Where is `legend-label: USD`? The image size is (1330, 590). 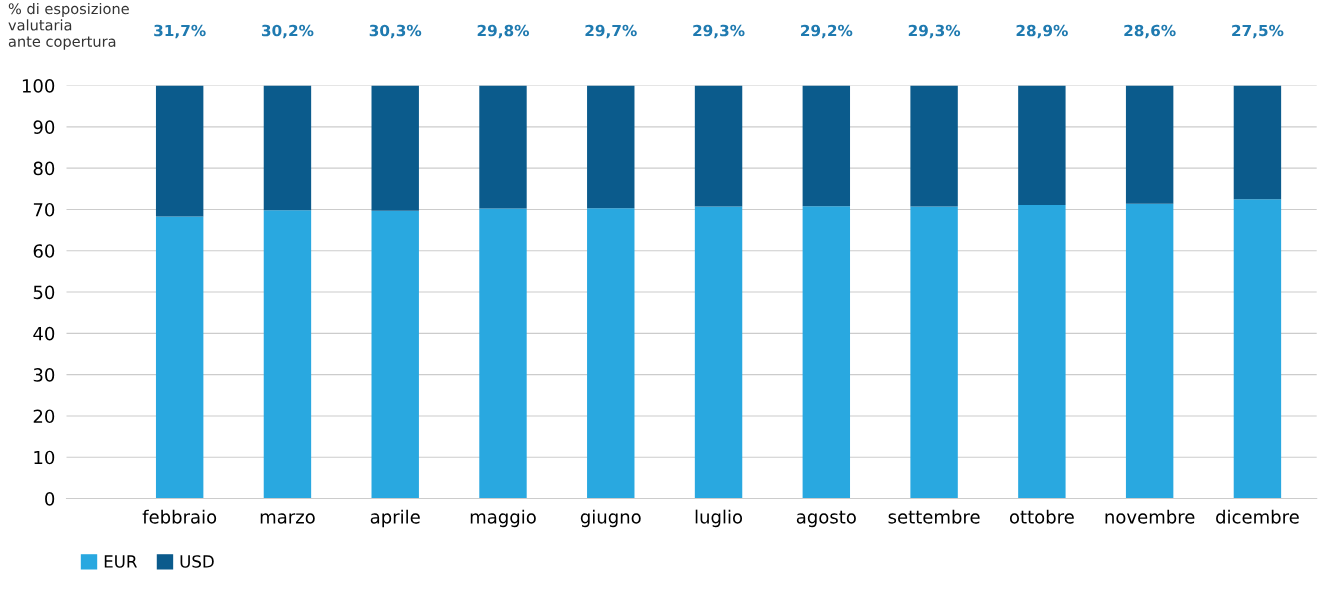 legend-label: USD is located at coordinates (197, 561).